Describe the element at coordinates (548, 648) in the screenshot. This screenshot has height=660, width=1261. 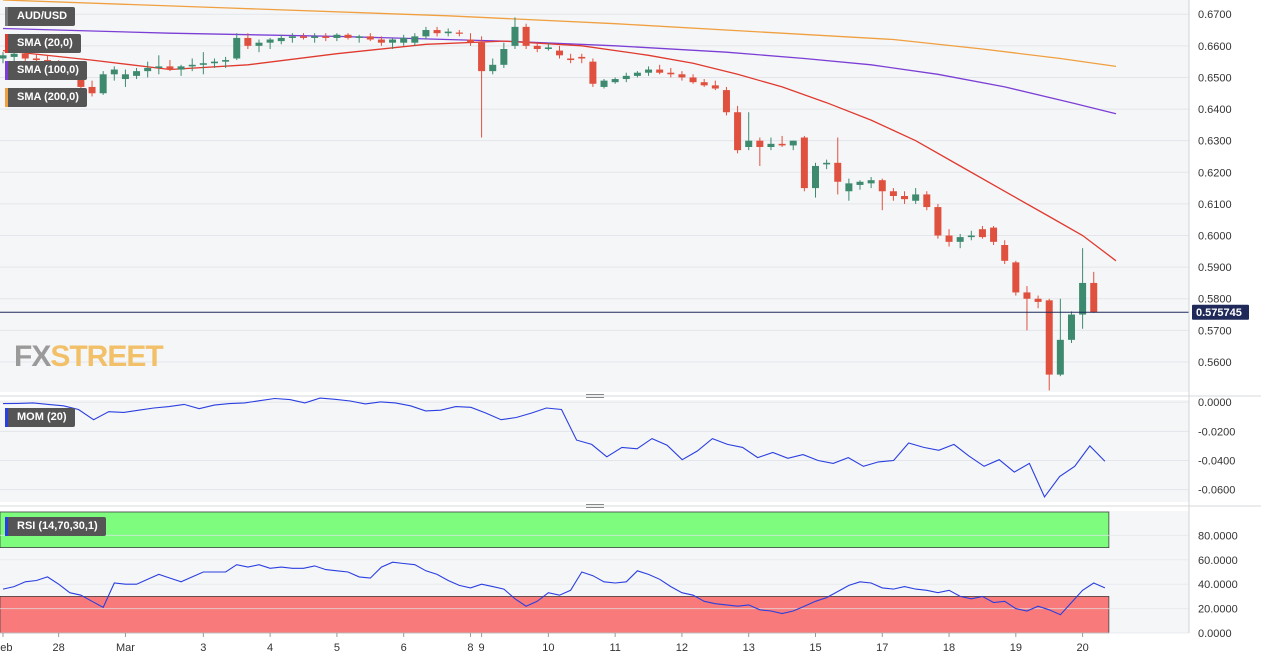
I see `date-tick-label: 10` at that location.